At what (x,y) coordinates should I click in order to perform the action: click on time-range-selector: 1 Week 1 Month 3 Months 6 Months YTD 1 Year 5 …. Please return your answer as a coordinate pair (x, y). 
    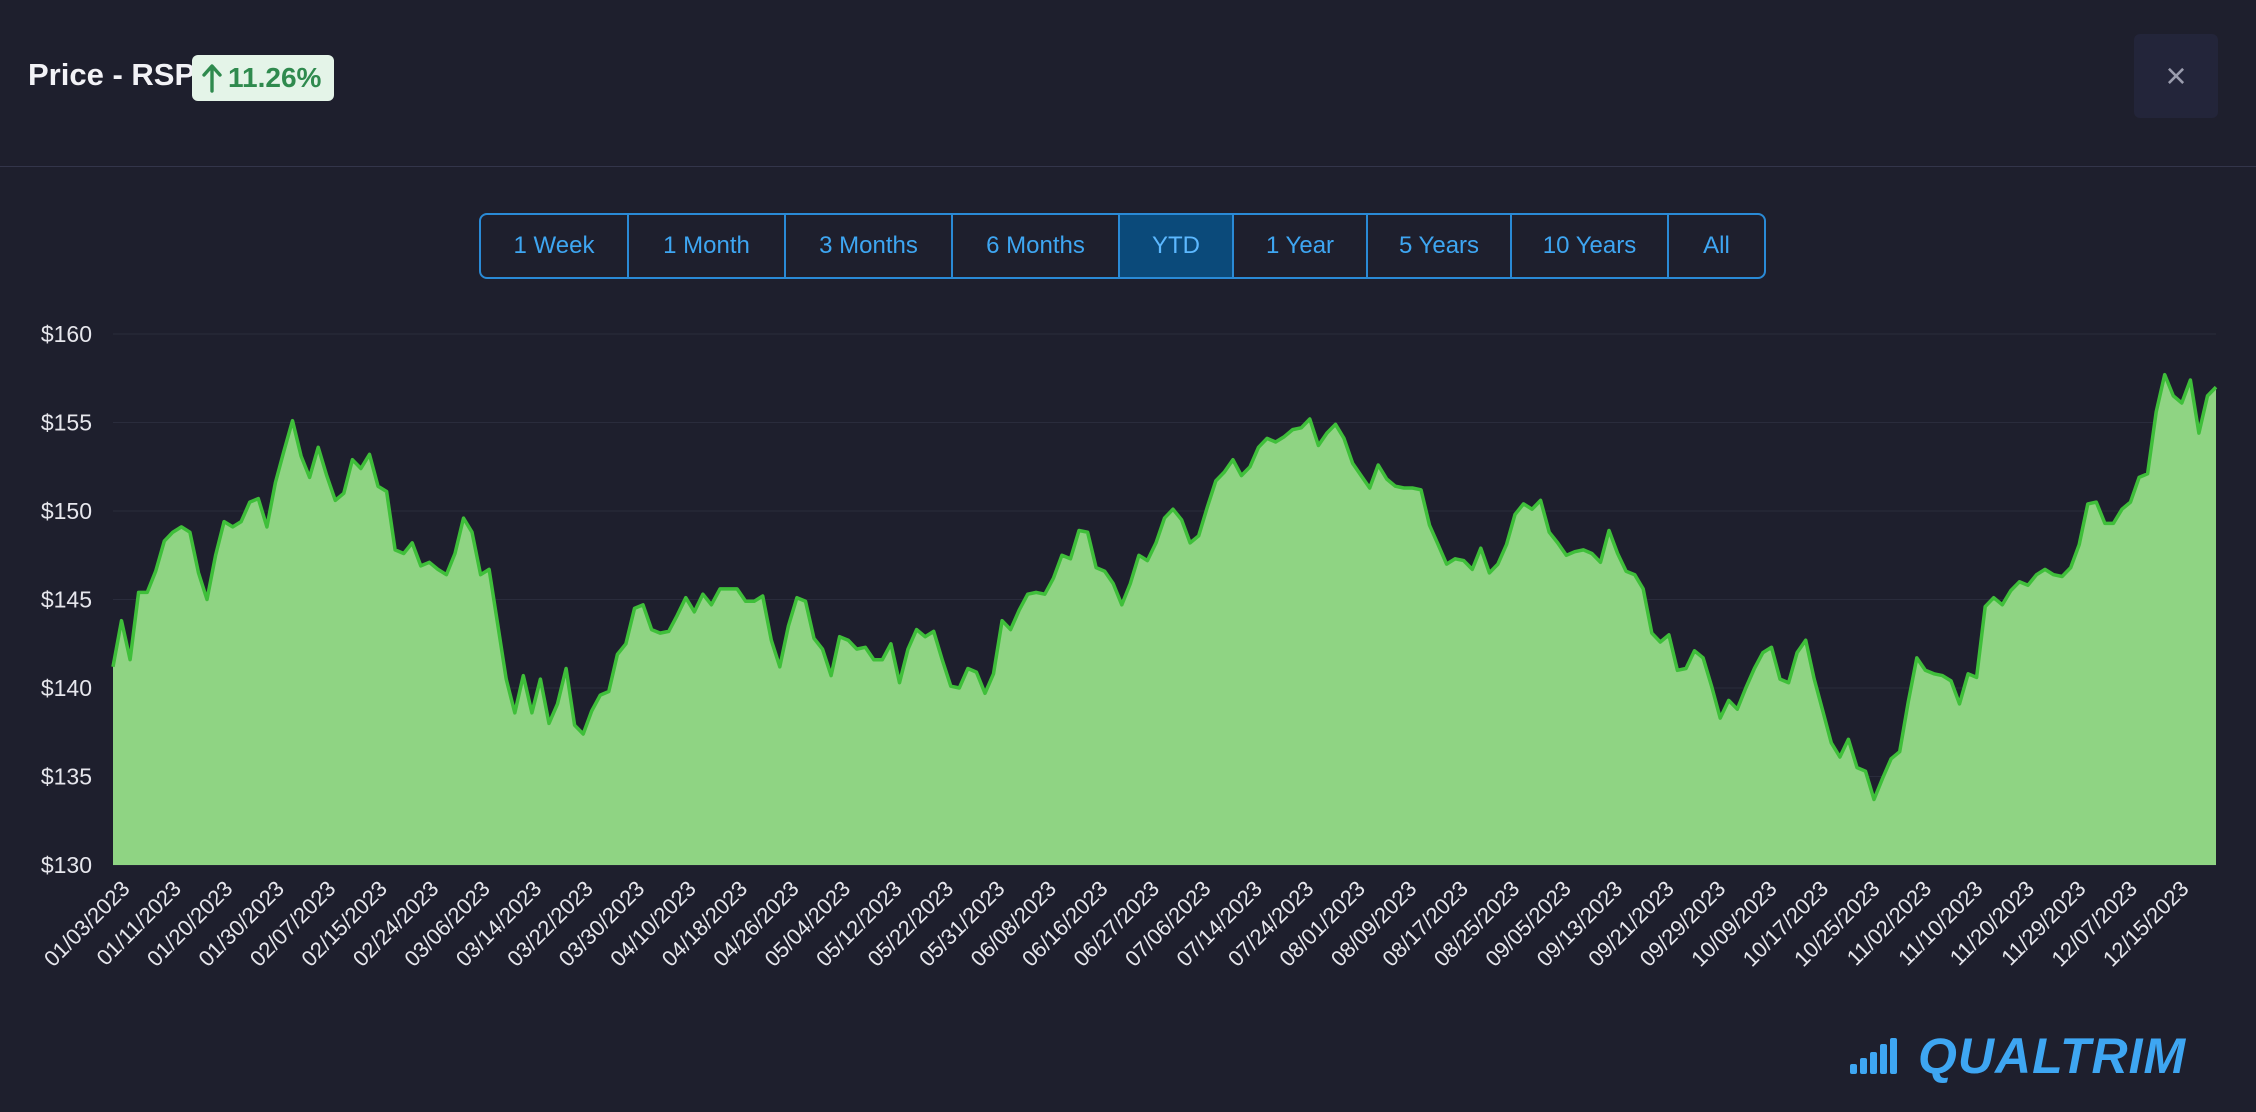
    Looking at the image, I should click on (1122, 246).